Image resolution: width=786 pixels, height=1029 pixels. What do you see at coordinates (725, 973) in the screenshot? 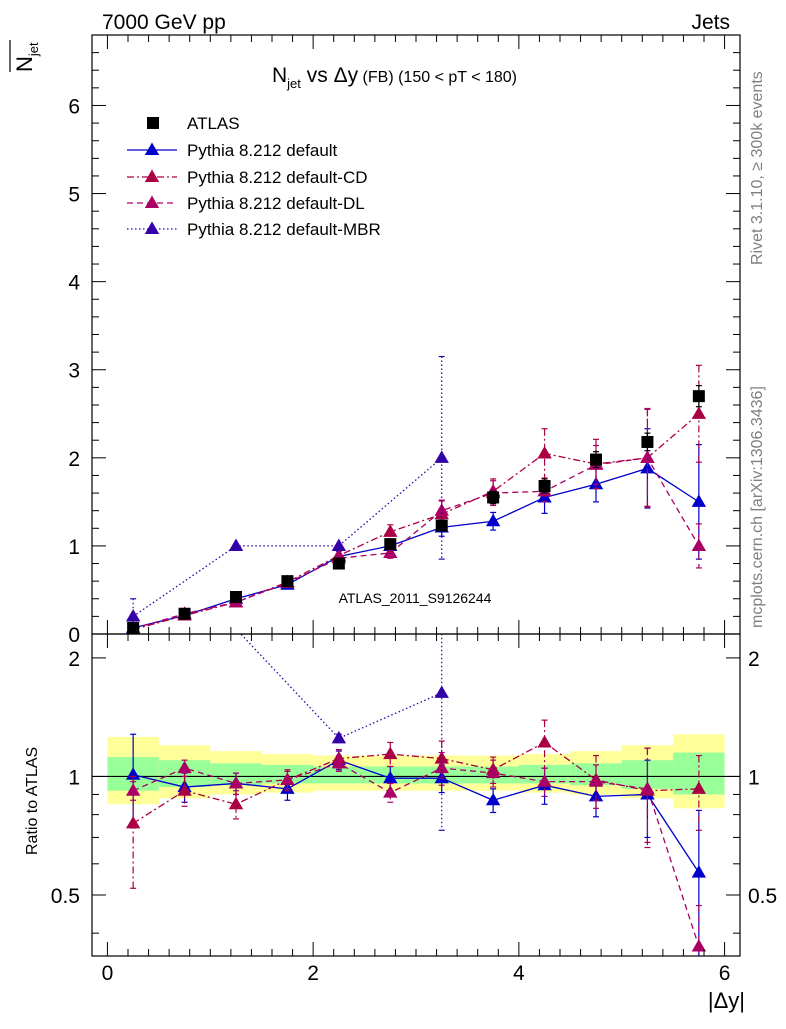
I see `x-tick-label: 6` at bounding box center [725, 973].